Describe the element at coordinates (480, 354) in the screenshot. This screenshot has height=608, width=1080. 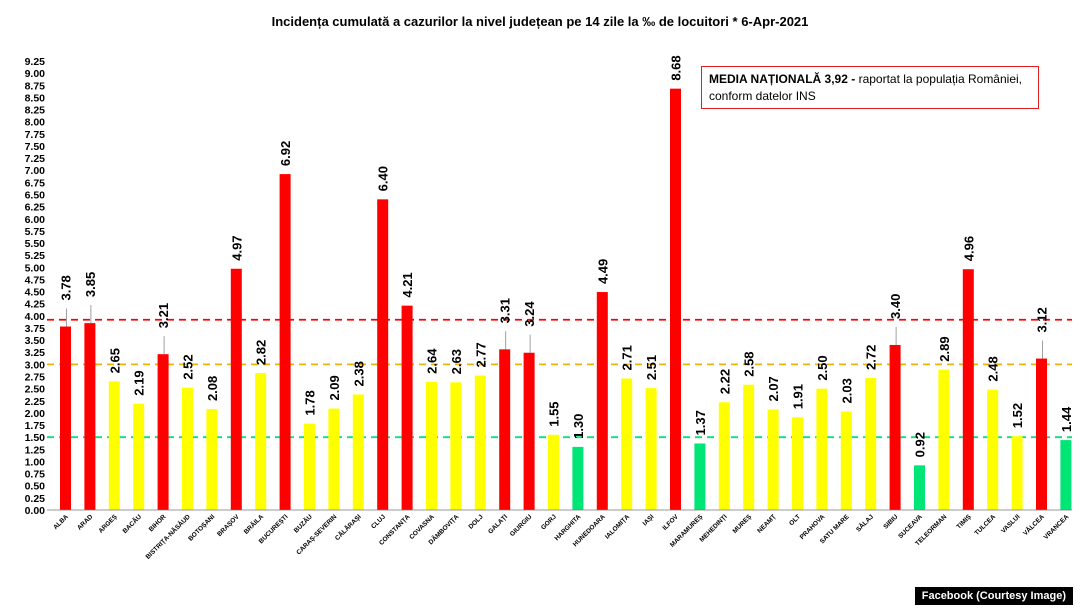
I see `value-label: 2.77` at that location.